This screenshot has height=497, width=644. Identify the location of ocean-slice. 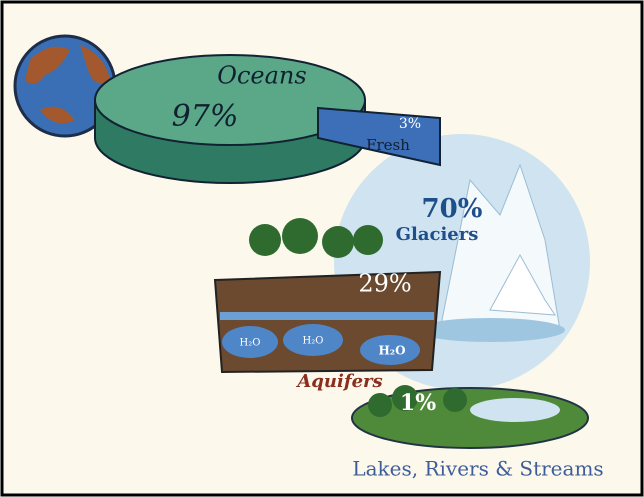
(230, 100).